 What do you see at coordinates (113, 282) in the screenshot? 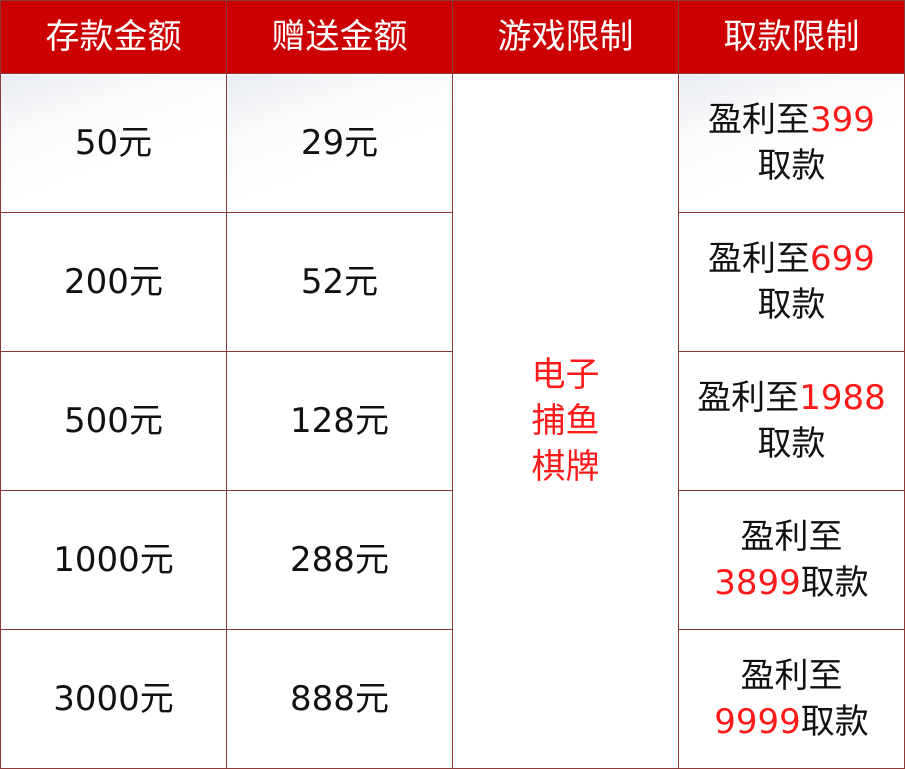
I see `deposit-cell: 200元` at bounding box center [113, 282].